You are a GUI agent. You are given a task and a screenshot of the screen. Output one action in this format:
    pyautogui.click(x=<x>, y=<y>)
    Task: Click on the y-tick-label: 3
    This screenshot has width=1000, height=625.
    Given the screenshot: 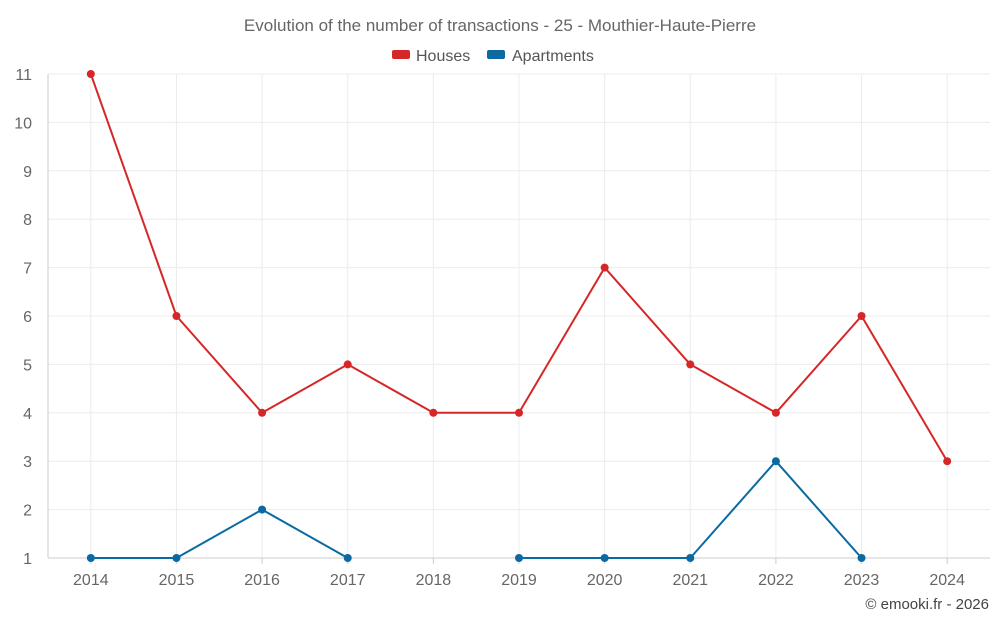 What is the action you would take?
    pyautogui.click(x=27, y=462)
    